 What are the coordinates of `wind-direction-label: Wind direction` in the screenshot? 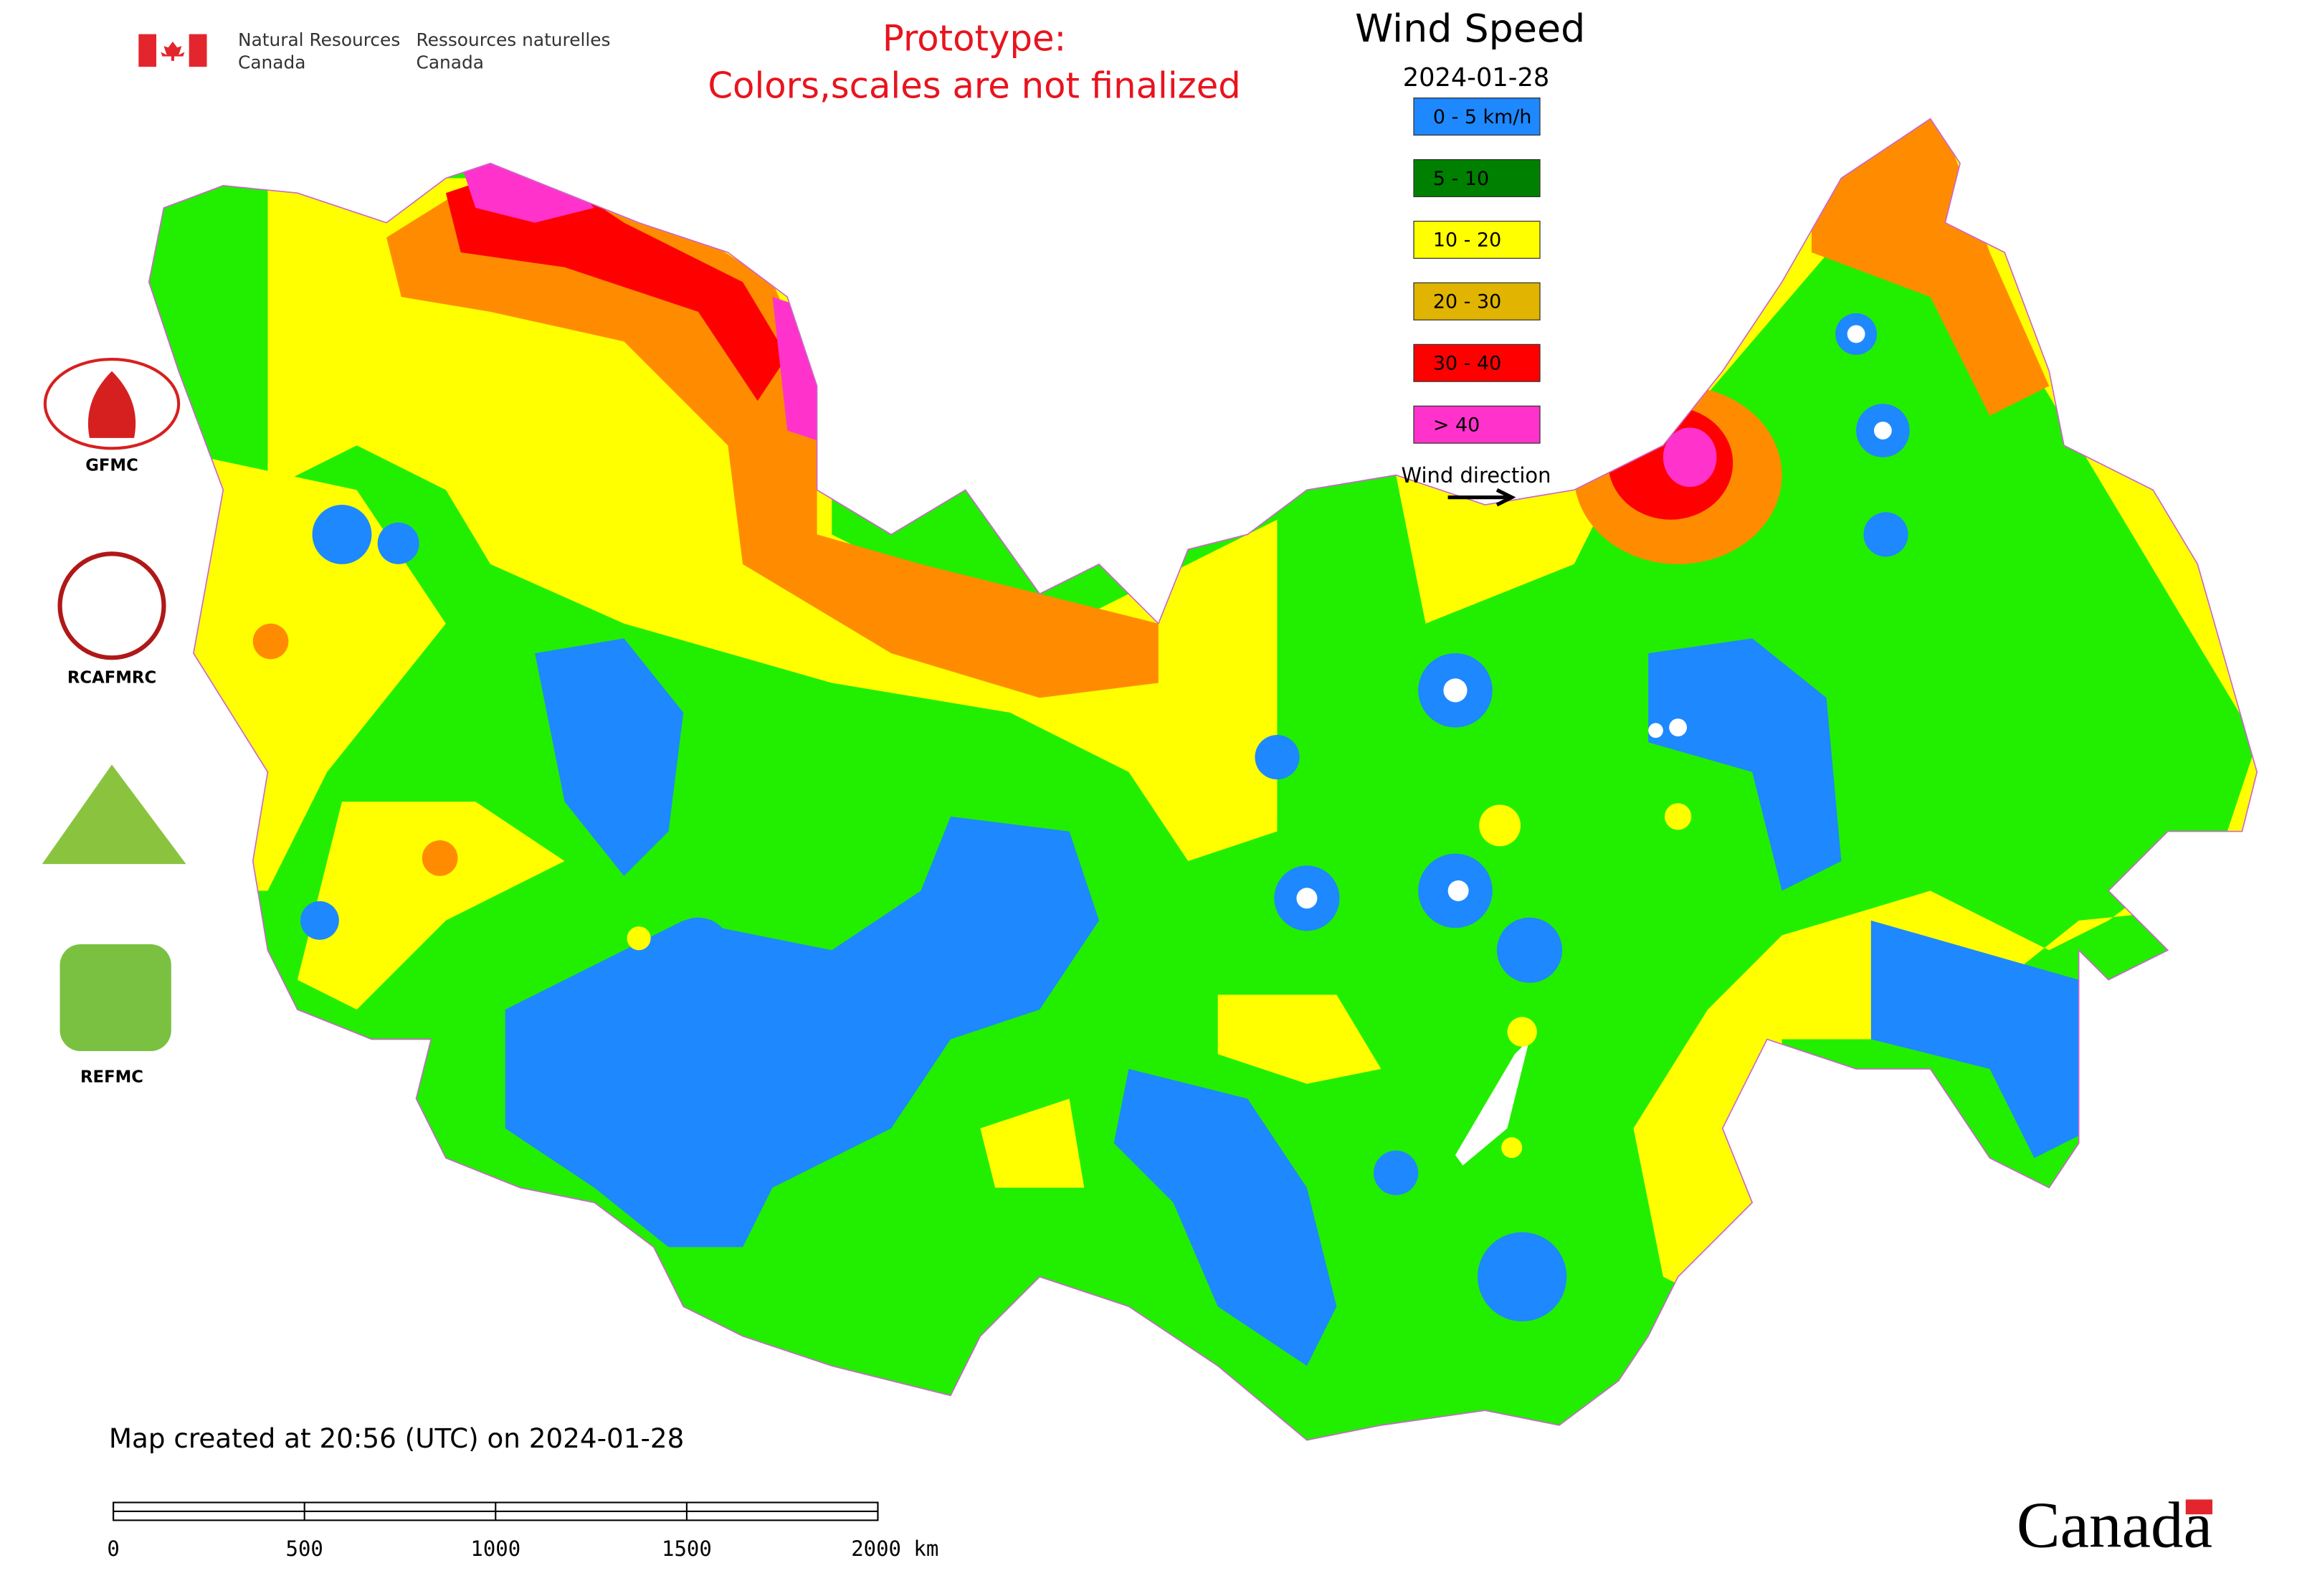 It's located at (1476, 475).